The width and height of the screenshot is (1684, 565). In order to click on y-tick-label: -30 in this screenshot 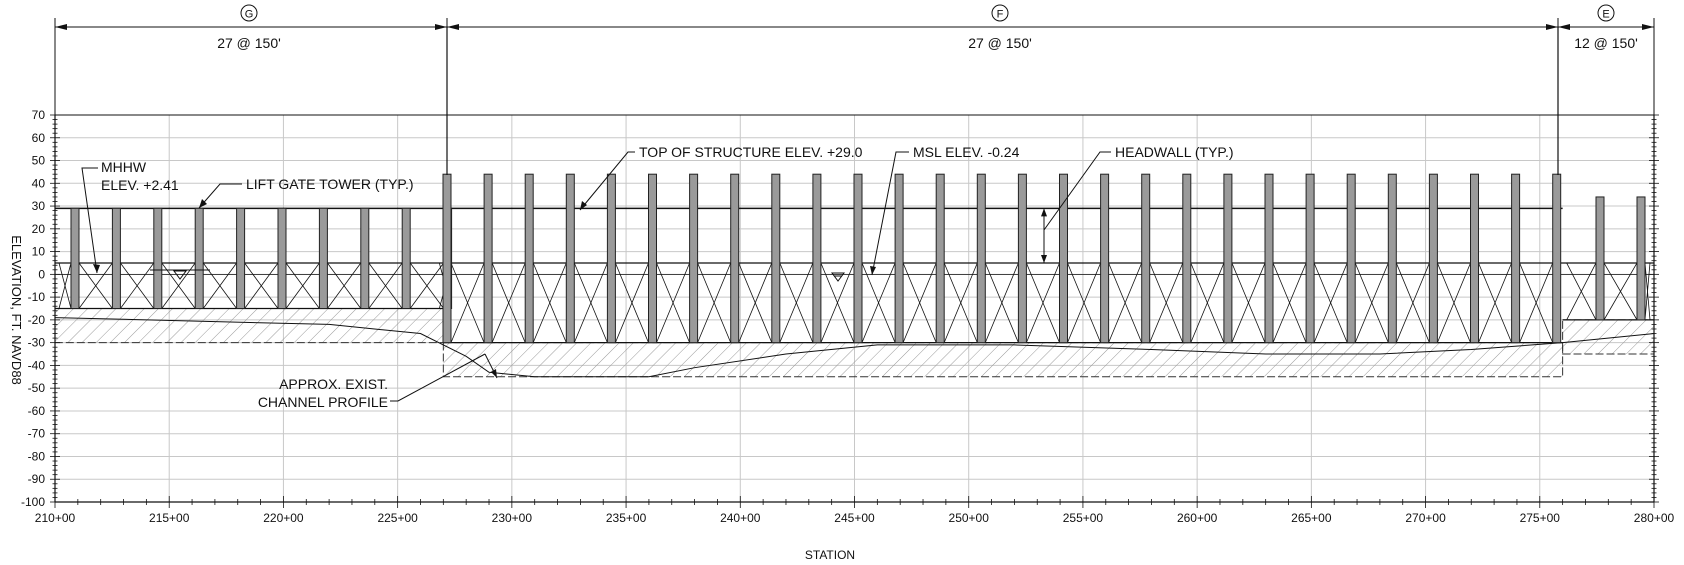, I will do `click(37, 343)`.